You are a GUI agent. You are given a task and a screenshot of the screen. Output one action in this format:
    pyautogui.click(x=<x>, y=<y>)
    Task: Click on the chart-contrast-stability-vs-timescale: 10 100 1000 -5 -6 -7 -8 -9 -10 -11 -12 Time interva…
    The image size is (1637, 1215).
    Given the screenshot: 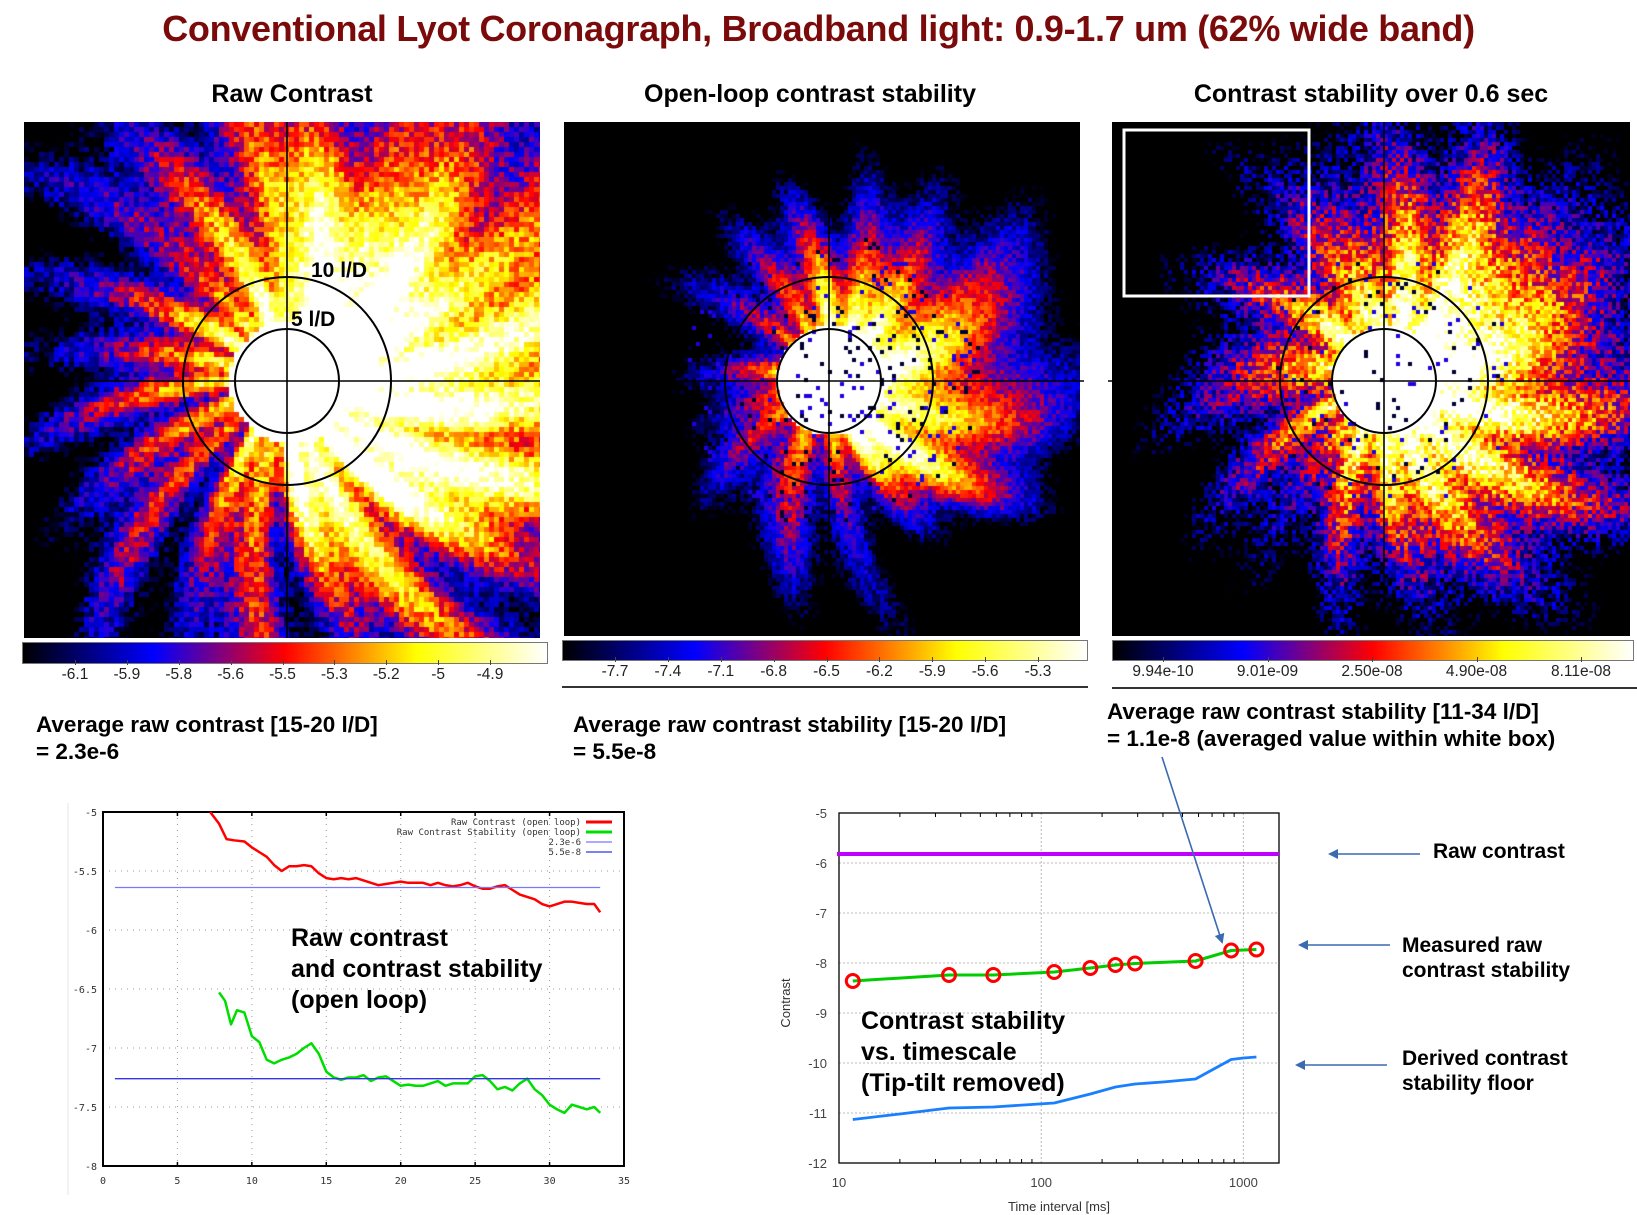 What is the action you would take?
    pyautogui.click(x=1029, y=1010)
    